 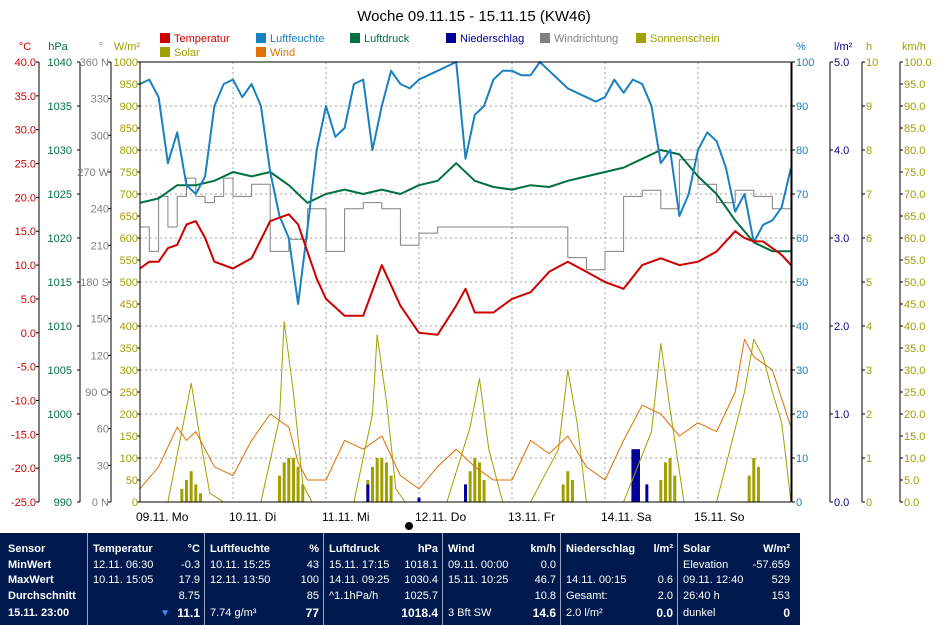 What do you see at coordinates (100, 100) in the screenshot?
I see `axis-tick-label: 330` at bounding box center [100, 100].